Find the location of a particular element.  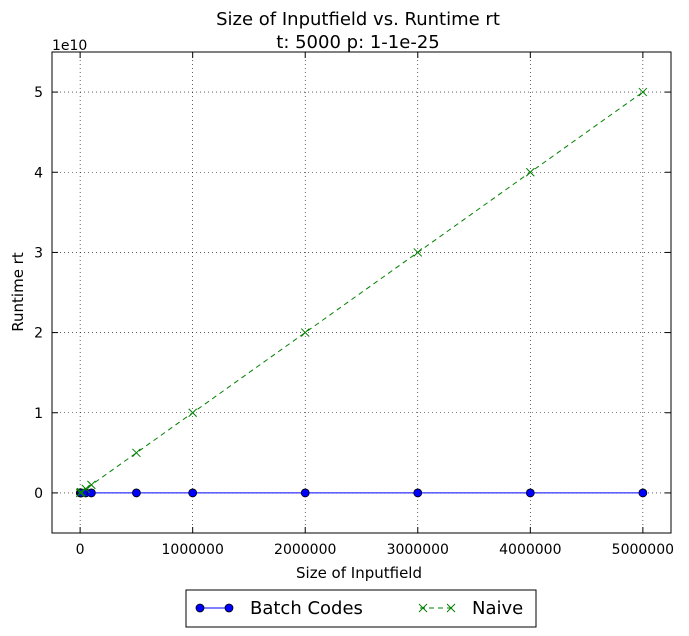

y-tick-label: 1 is located at coordinates (38, 414).